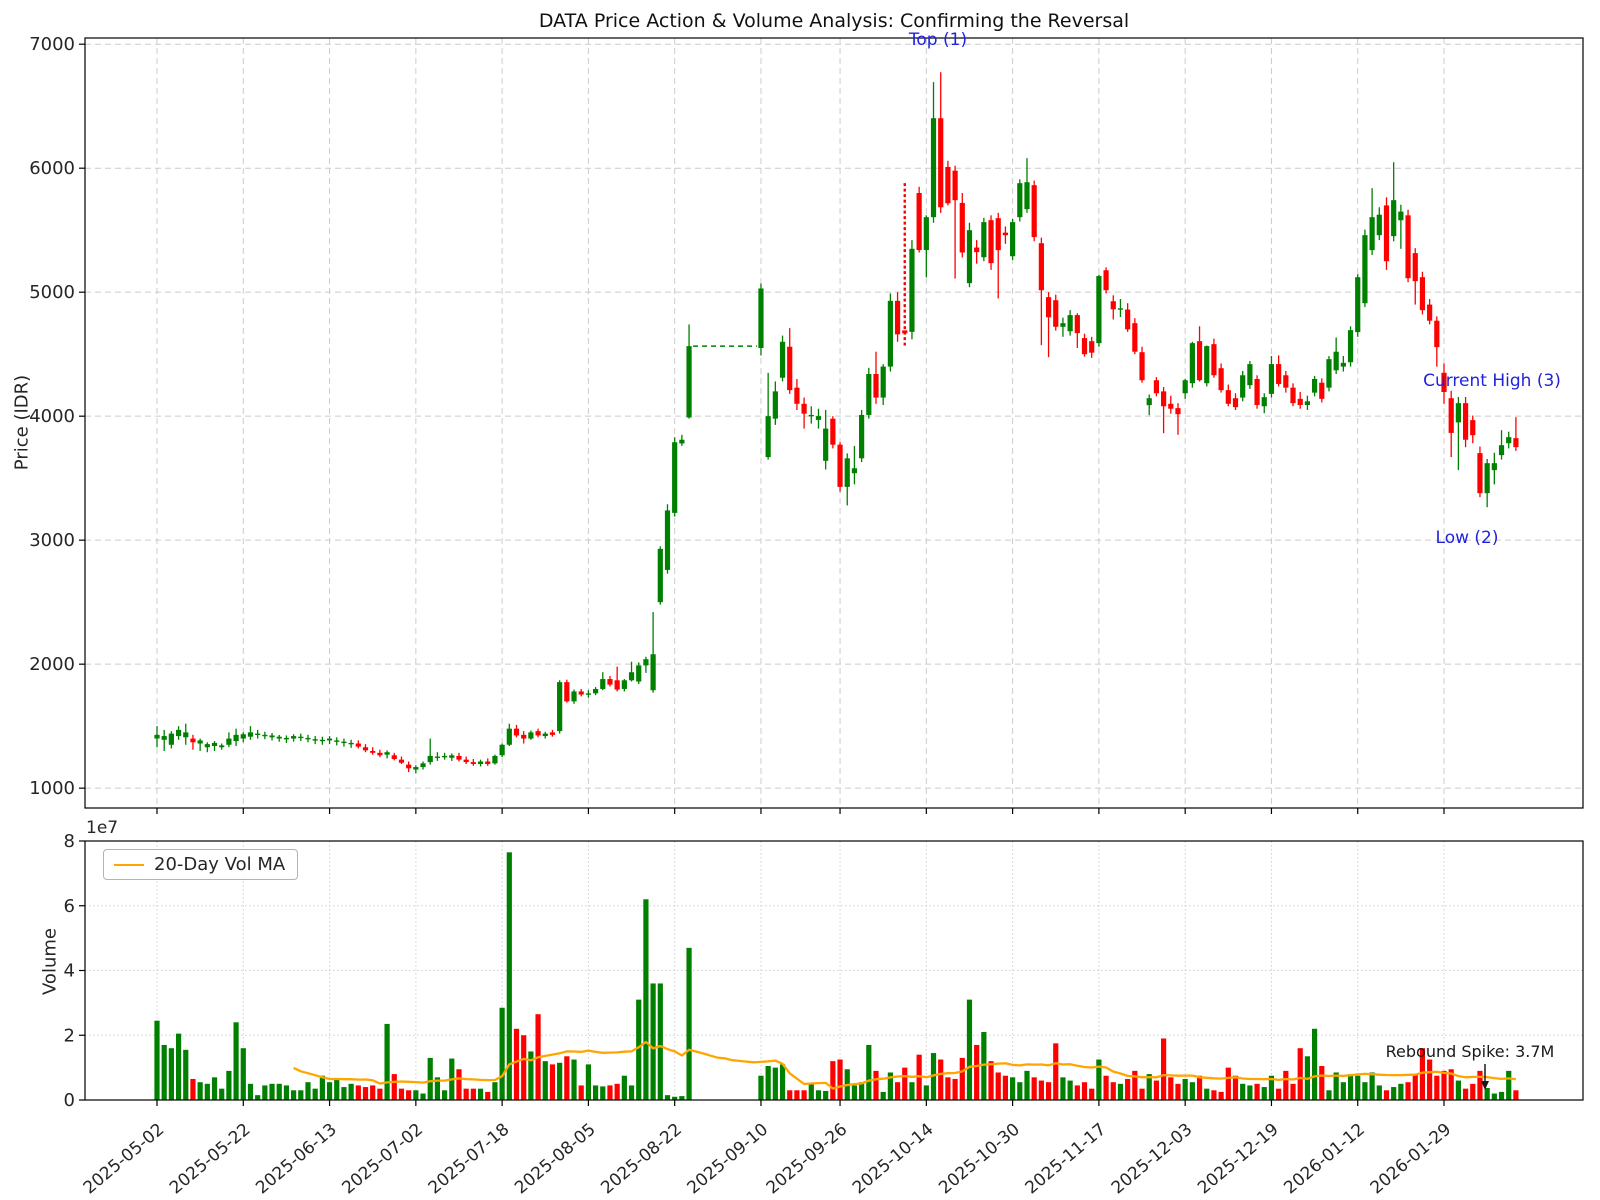 The height and width of the screenshot is (1200, 1600). I want to click on volume-ma-line, so click(905, 1065).